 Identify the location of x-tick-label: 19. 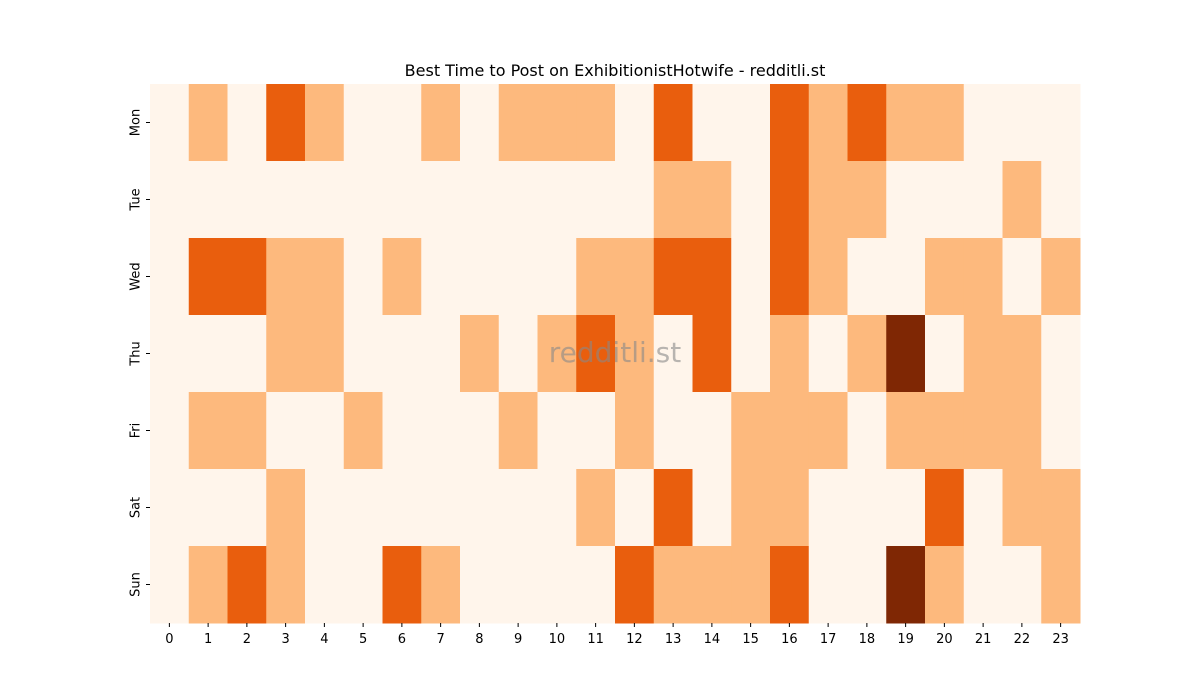
(905, 639).